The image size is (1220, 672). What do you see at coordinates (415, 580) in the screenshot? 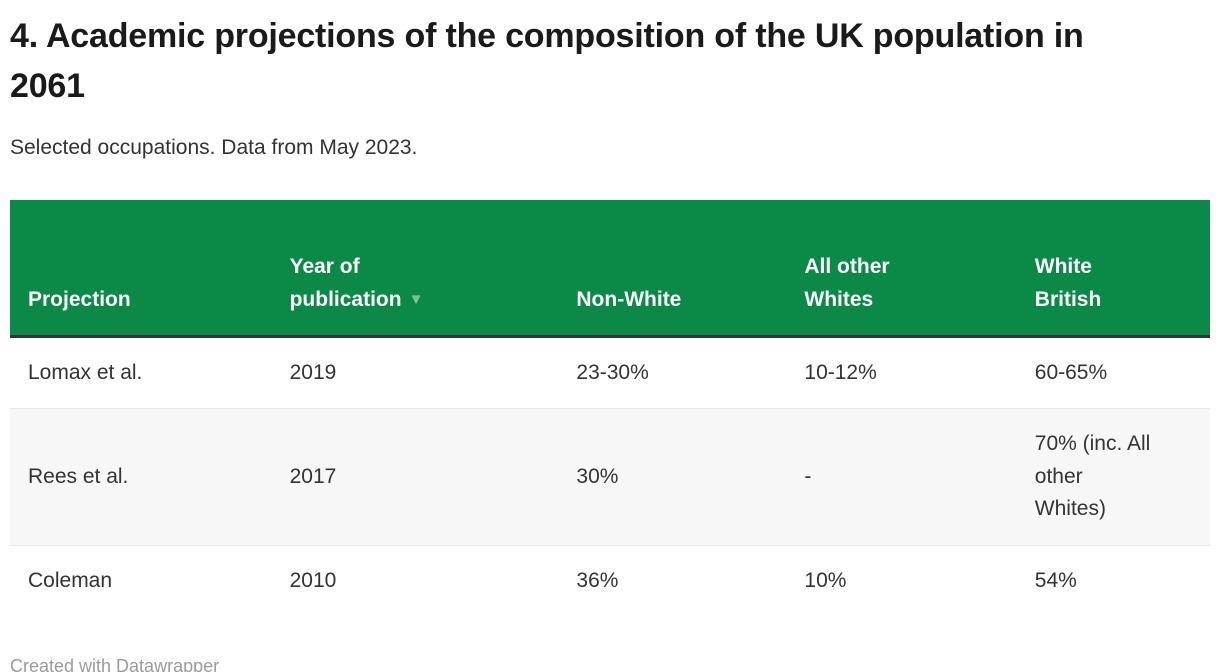
I see `cell-year: 2010` at bounding box center [415, 580].